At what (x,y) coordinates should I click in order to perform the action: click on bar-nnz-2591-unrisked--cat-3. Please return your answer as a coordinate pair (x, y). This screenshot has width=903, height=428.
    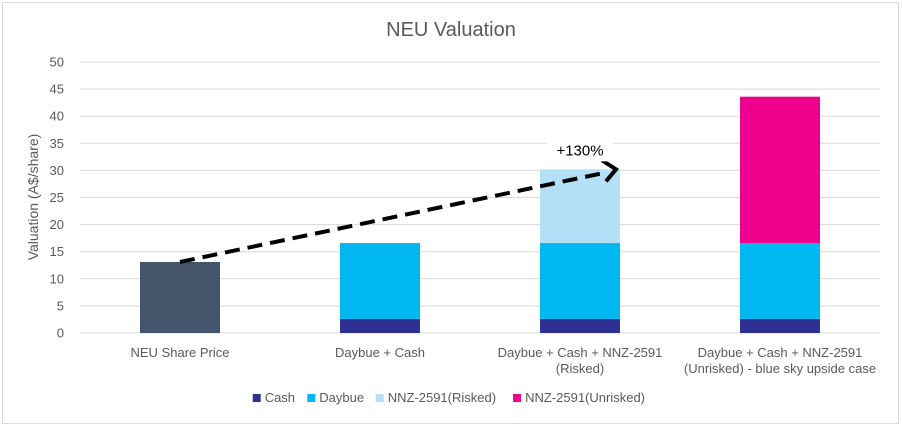
    Looking at the image, I should click on (780, 170).